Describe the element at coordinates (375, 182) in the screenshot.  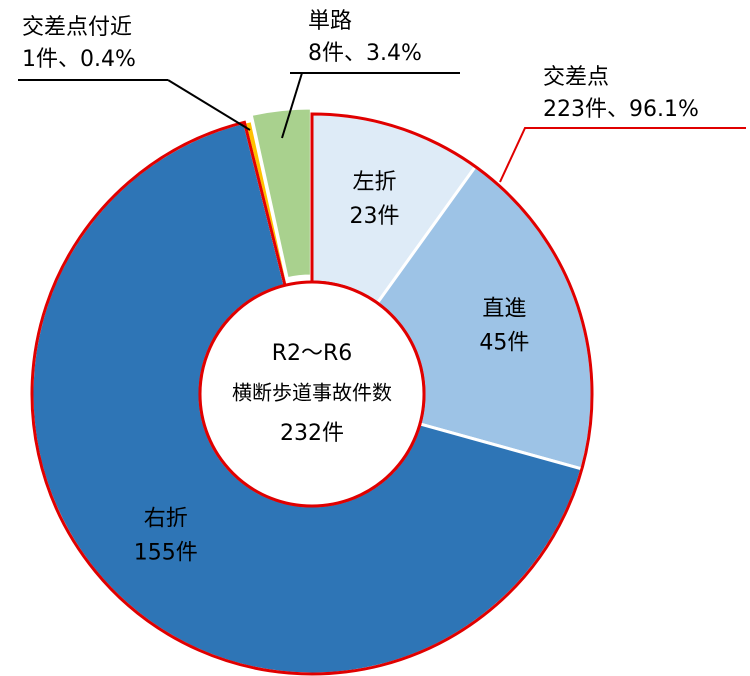
I see `slice-label: 左折` at that location.